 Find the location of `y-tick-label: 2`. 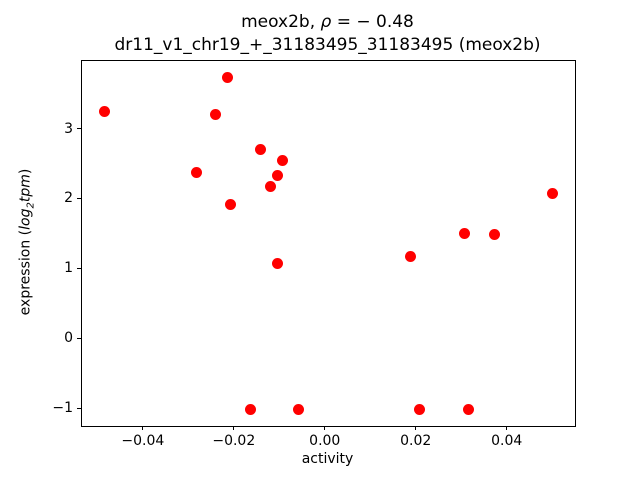

y-tick-label: 2 is located at coordinates (68, 198).